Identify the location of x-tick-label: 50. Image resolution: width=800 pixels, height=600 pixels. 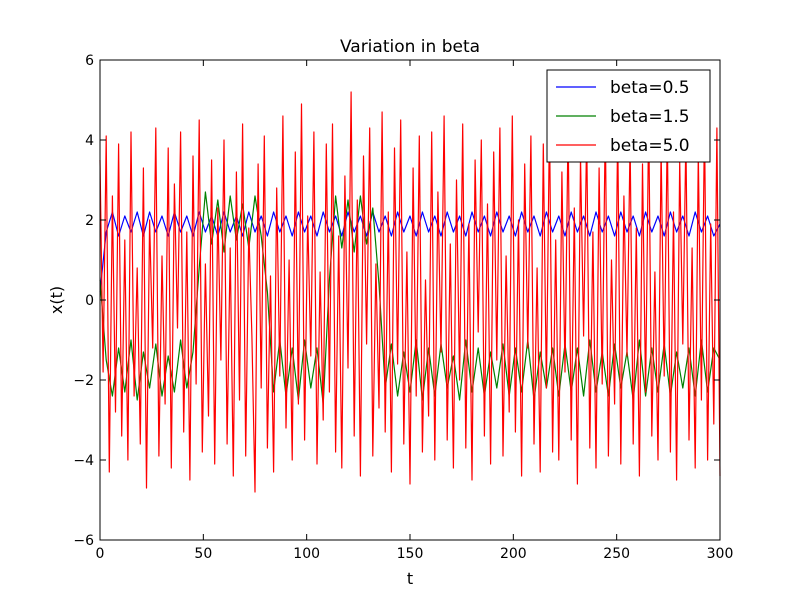
(203, 554).